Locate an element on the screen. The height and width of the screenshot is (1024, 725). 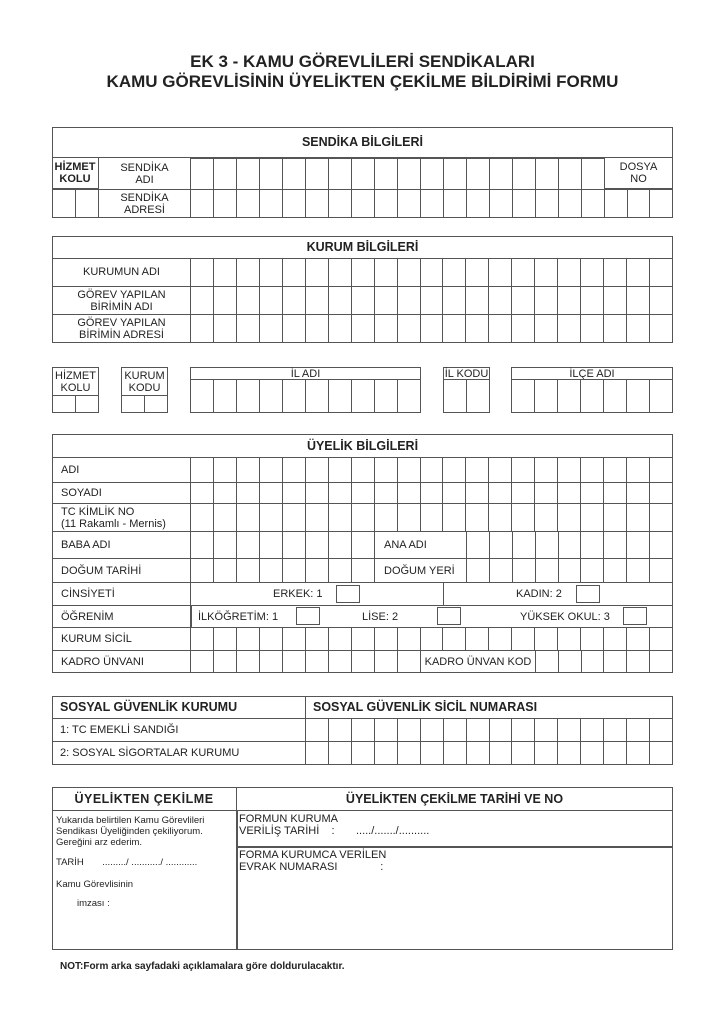
birim-adresi-cells is located at coordinates (431, 328).